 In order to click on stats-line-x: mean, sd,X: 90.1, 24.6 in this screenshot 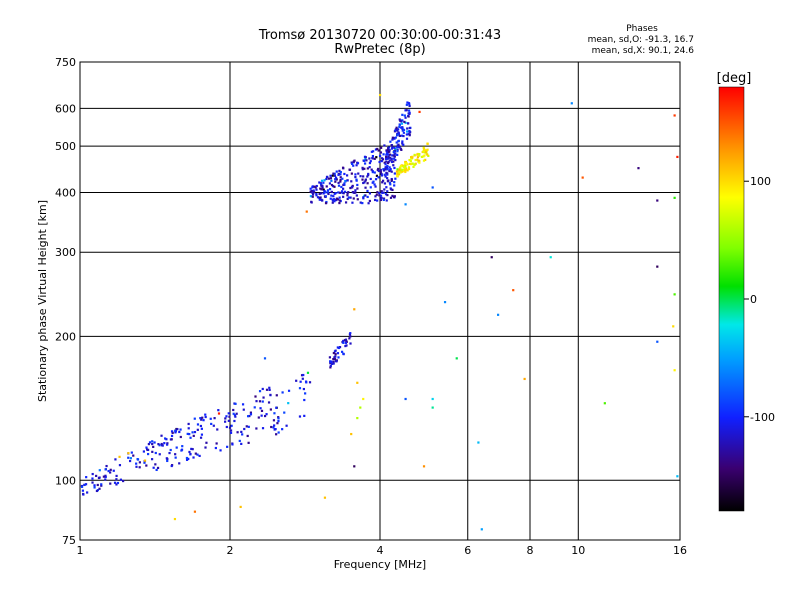, I will do `click(643, 51)`.